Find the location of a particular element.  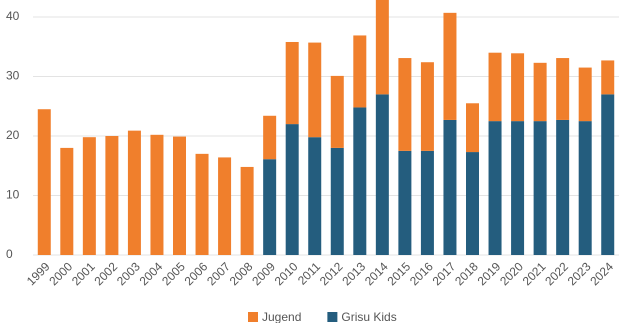

x-tick-label: 2018 is located at coordinates (466, 273).